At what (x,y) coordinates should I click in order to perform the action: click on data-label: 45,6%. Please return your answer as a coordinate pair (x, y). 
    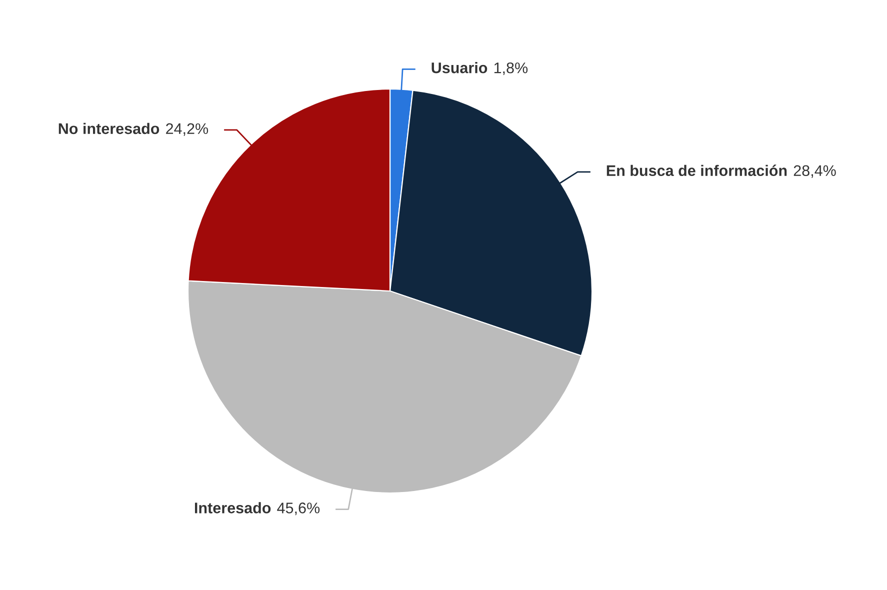
    Looking at the image, I should click on (298, 509).